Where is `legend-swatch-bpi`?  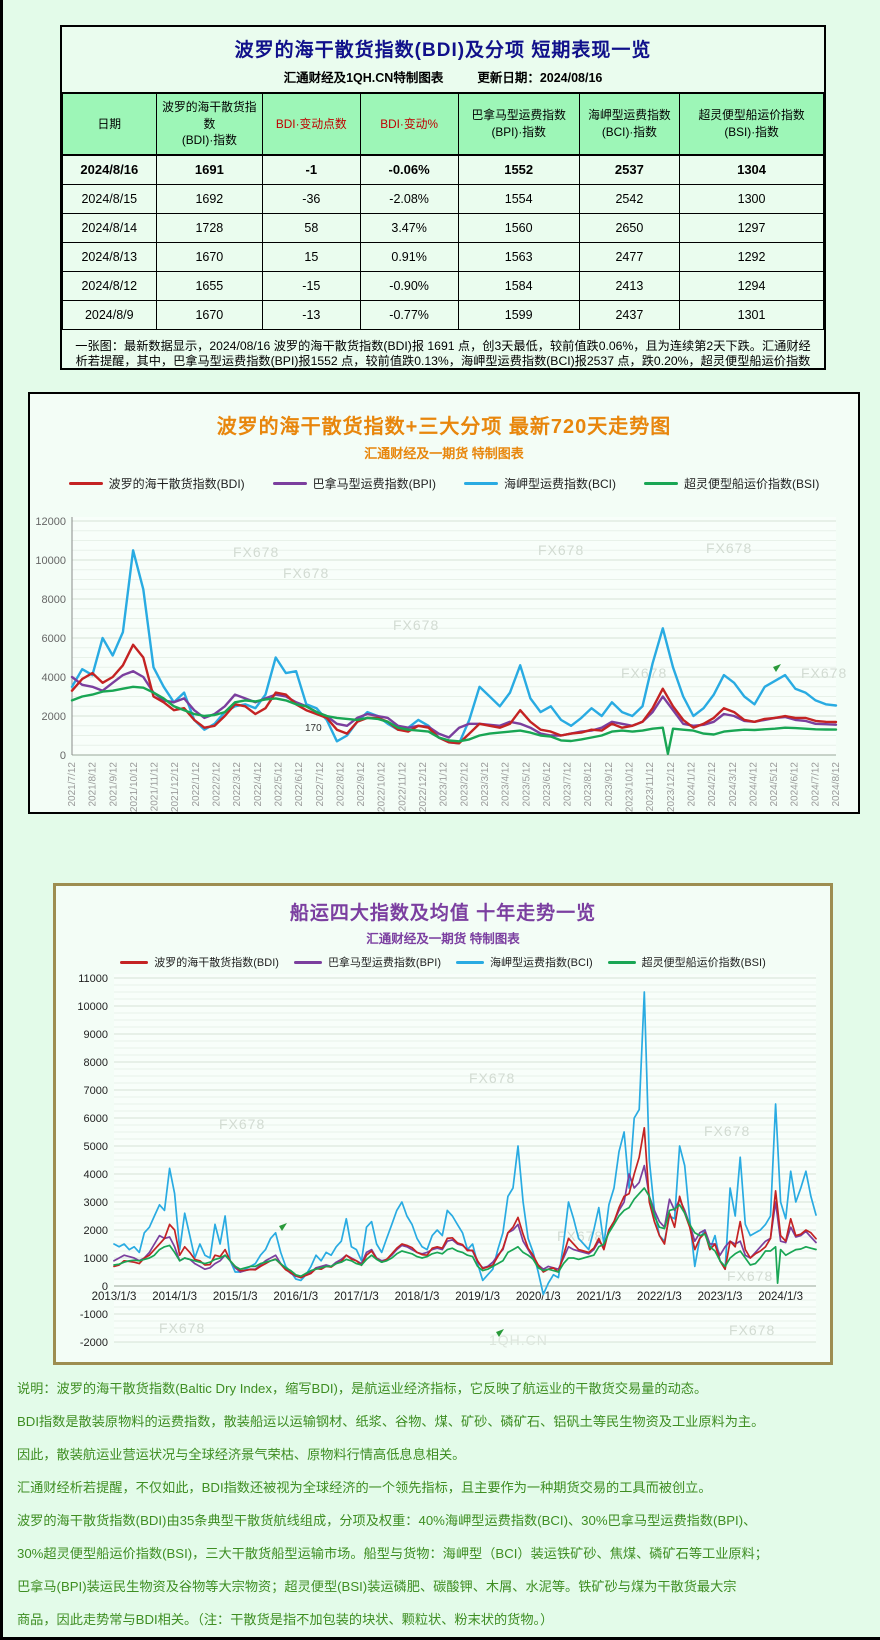 legend-swatch-bpi is located at coordinates (289, 483).